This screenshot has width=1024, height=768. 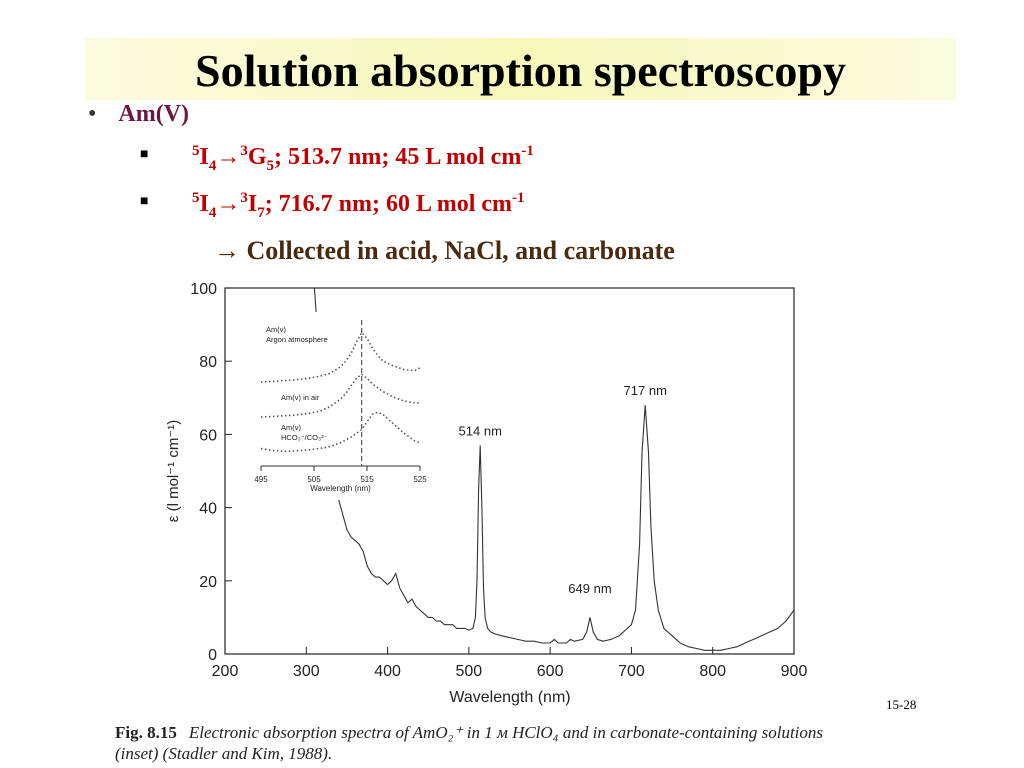 I want to click on transition-detail: ; 716.7 nm; 60 L mol cm, so click(x=388, y=204).